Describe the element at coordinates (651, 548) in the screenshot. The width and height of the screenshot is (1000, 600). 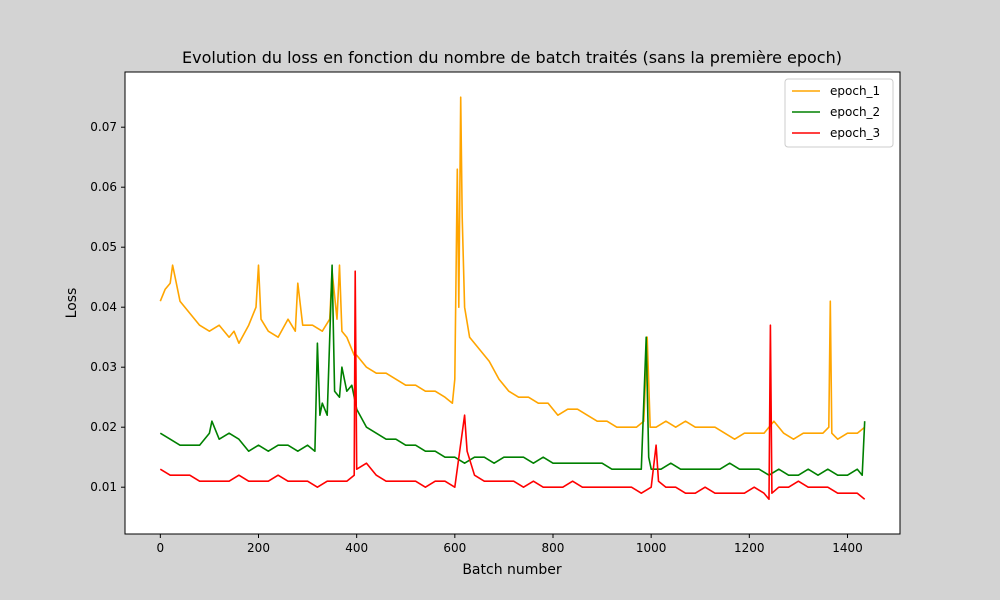
I see `x-tick-label: 1000` at that location.